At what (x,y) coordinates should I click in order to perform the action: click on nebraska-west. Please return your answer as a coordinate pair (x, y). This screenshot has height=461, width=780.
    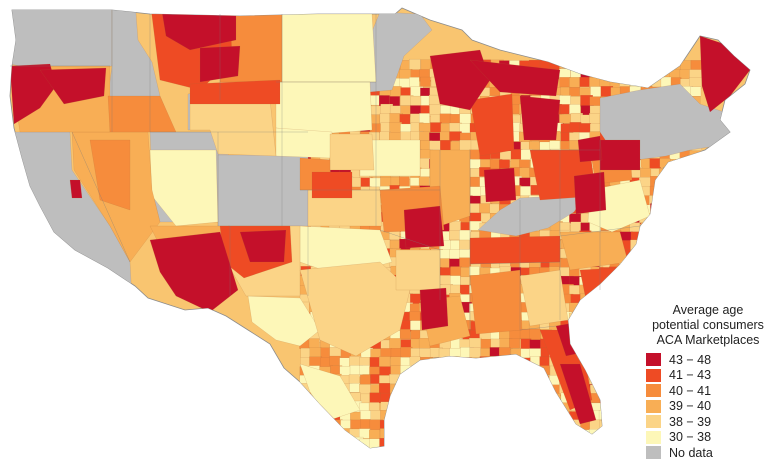
    Looking at the image, I should click on (304, 143).